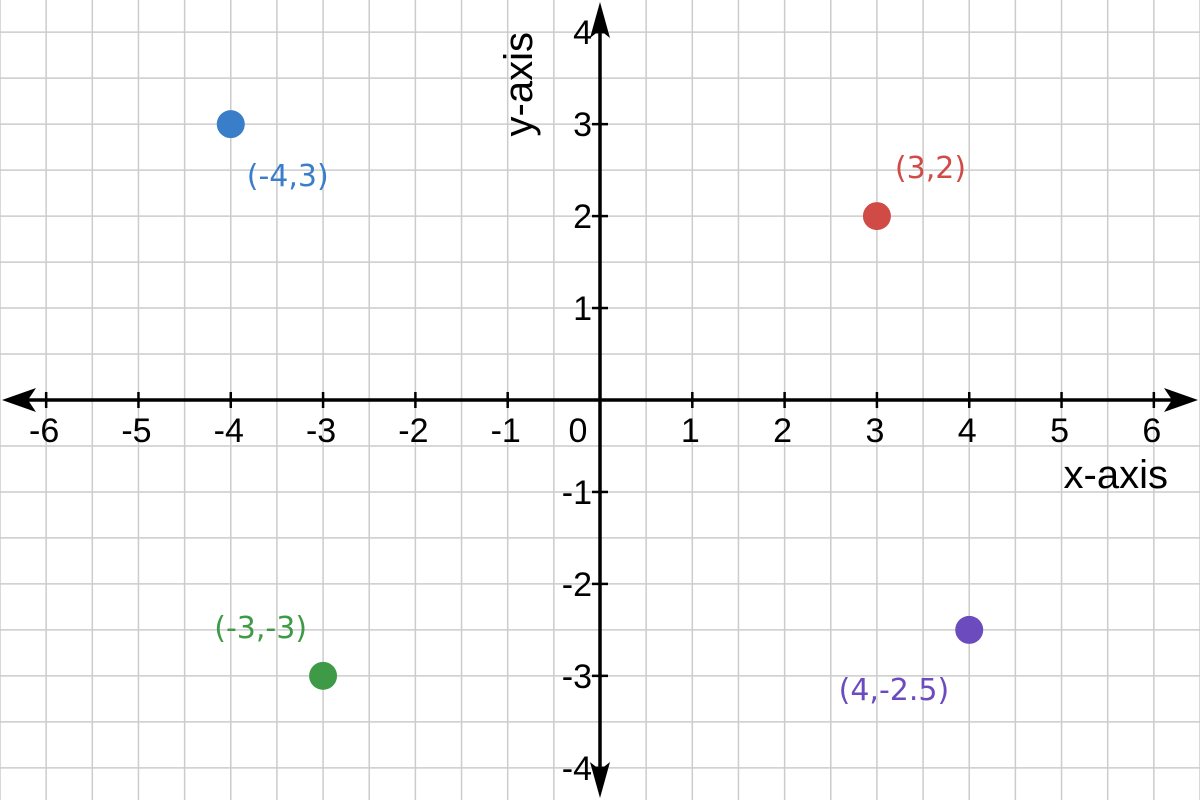 The width and height of the screenshot is (1200, 800). What do you see at coordinates (578, 431) in the screenshot?
I see `x-tick-label-0: 0` at bounding box center [578, 431].